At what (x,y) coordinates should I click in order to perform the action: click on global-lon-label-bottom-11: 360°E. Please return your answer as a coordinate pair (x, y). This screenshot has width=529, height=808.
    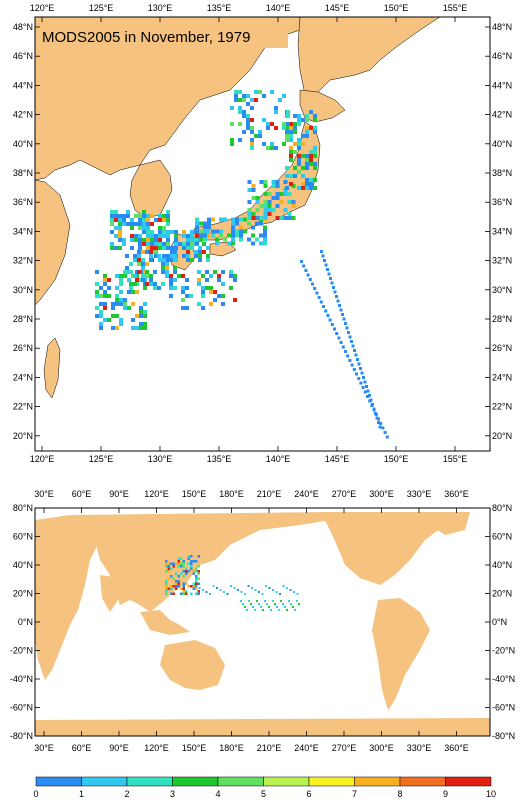
    Looking at the image, I should click on (456, 748).